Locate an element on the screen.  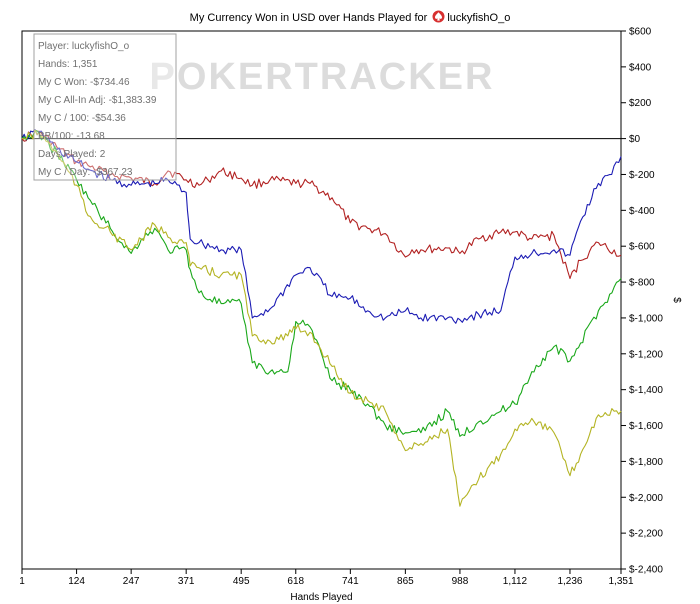
stats-box-line: BB/100: -13.68 is located at coordinates (71, 136).